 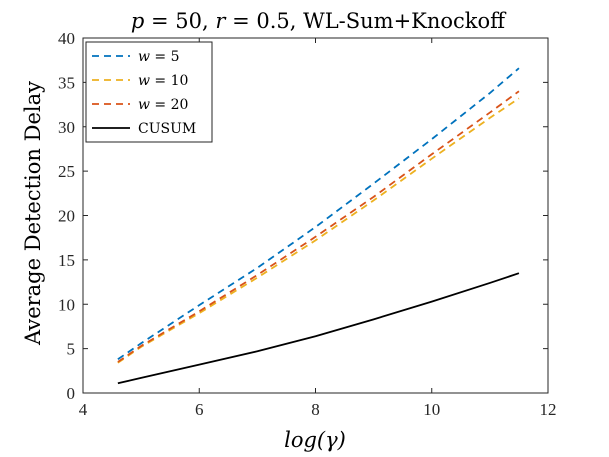 What do you see at coordinates (366, 21) in the screenshot?
I see `title-segment: = 0.5, WL-Sum+Knockoff` at bounding box center [366, 21].